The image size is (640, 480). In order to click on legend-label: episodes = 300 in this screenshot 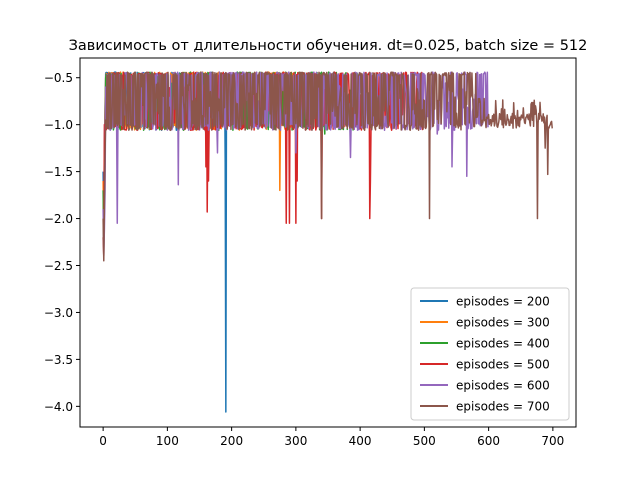, I will do `click(503, 323)`.